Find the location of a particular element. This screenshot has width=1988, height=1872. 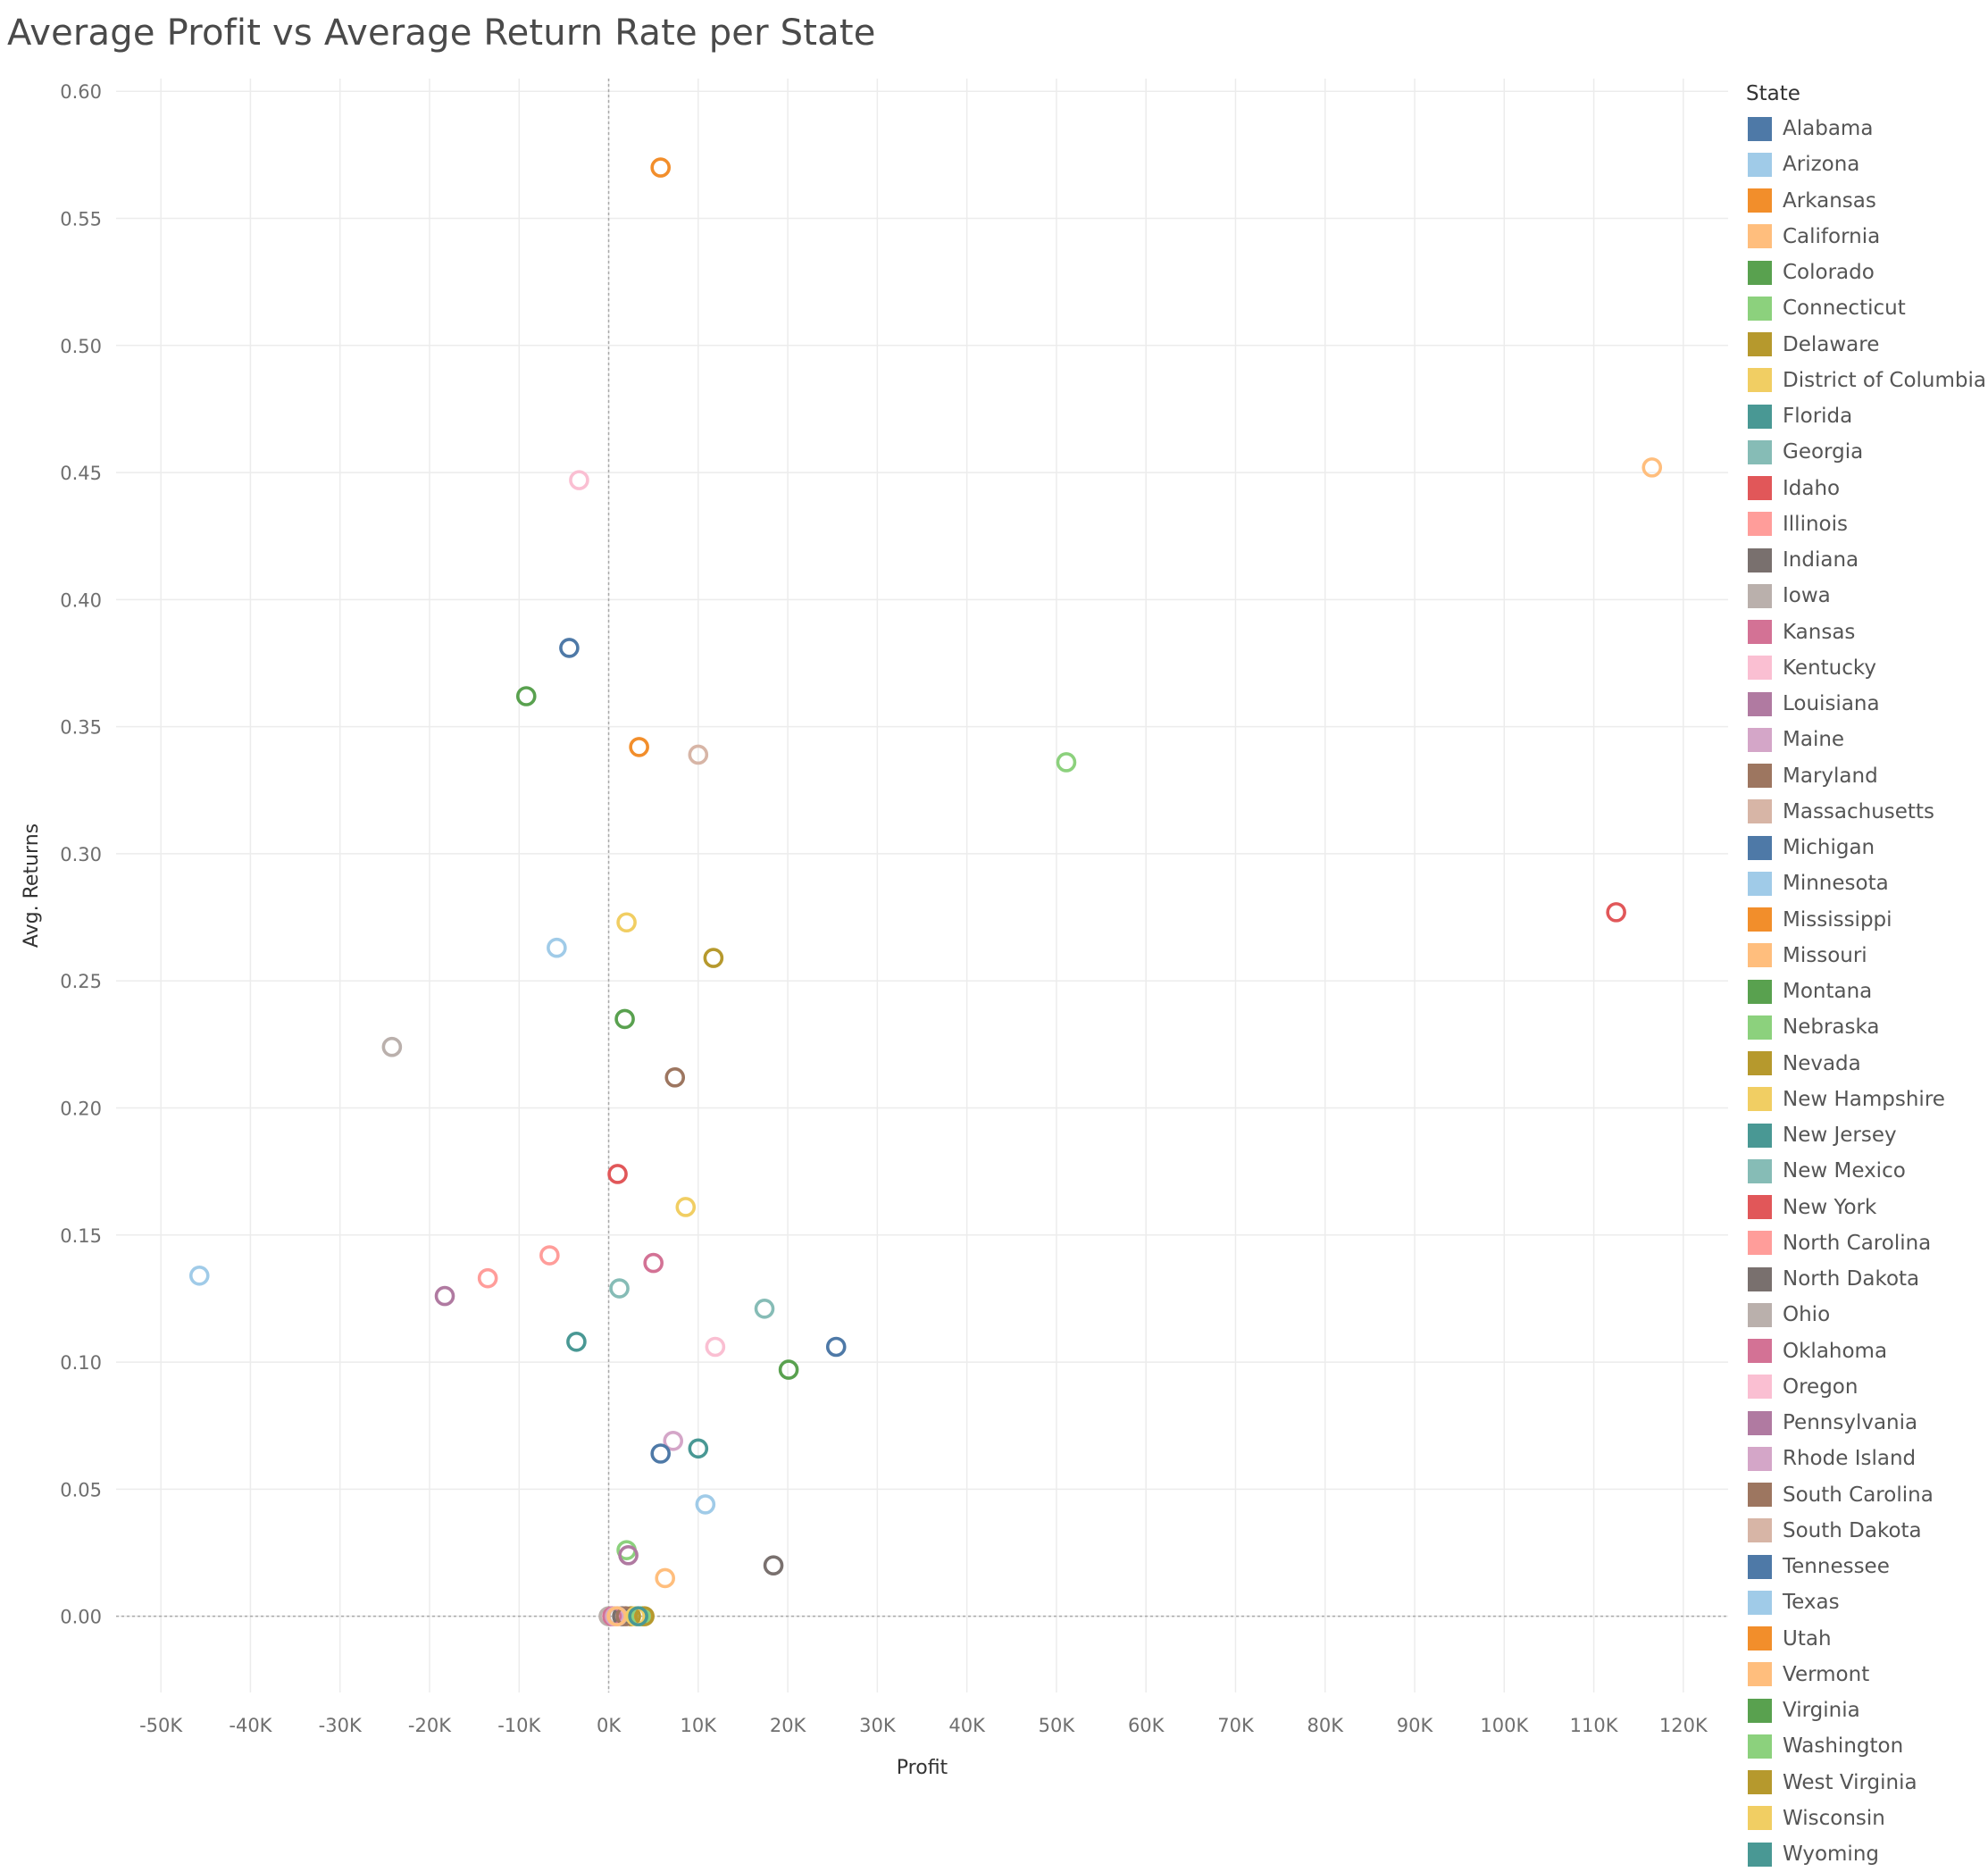

legend-item: Oregon is located at coordinates (1866, 1387).